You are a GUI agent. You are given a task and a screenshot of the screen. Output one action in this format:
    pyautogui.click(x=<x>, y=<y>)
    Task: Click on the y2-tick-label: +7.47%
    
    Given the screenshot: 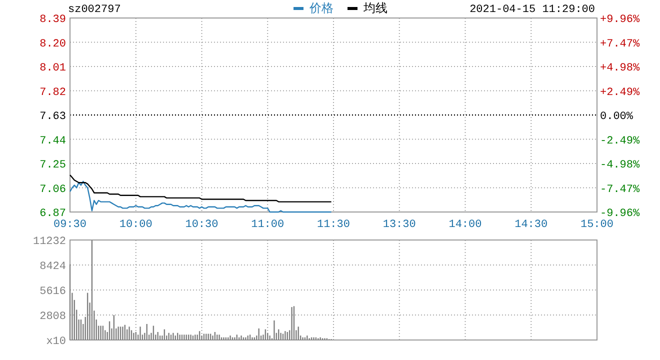 What is the action you would take?
    pyautogui.click(x=620, y=44)
    